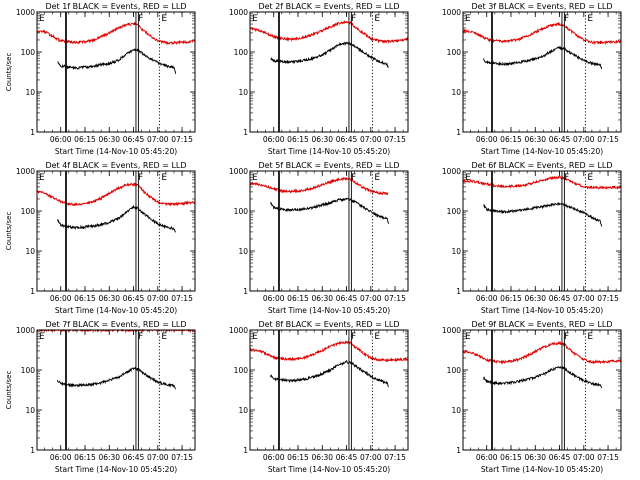 The height and width of the screenshot is (480, 640). I want to click on chart-title: Det 5f BLACK = Events, RED = LLD, so click(328, 165).